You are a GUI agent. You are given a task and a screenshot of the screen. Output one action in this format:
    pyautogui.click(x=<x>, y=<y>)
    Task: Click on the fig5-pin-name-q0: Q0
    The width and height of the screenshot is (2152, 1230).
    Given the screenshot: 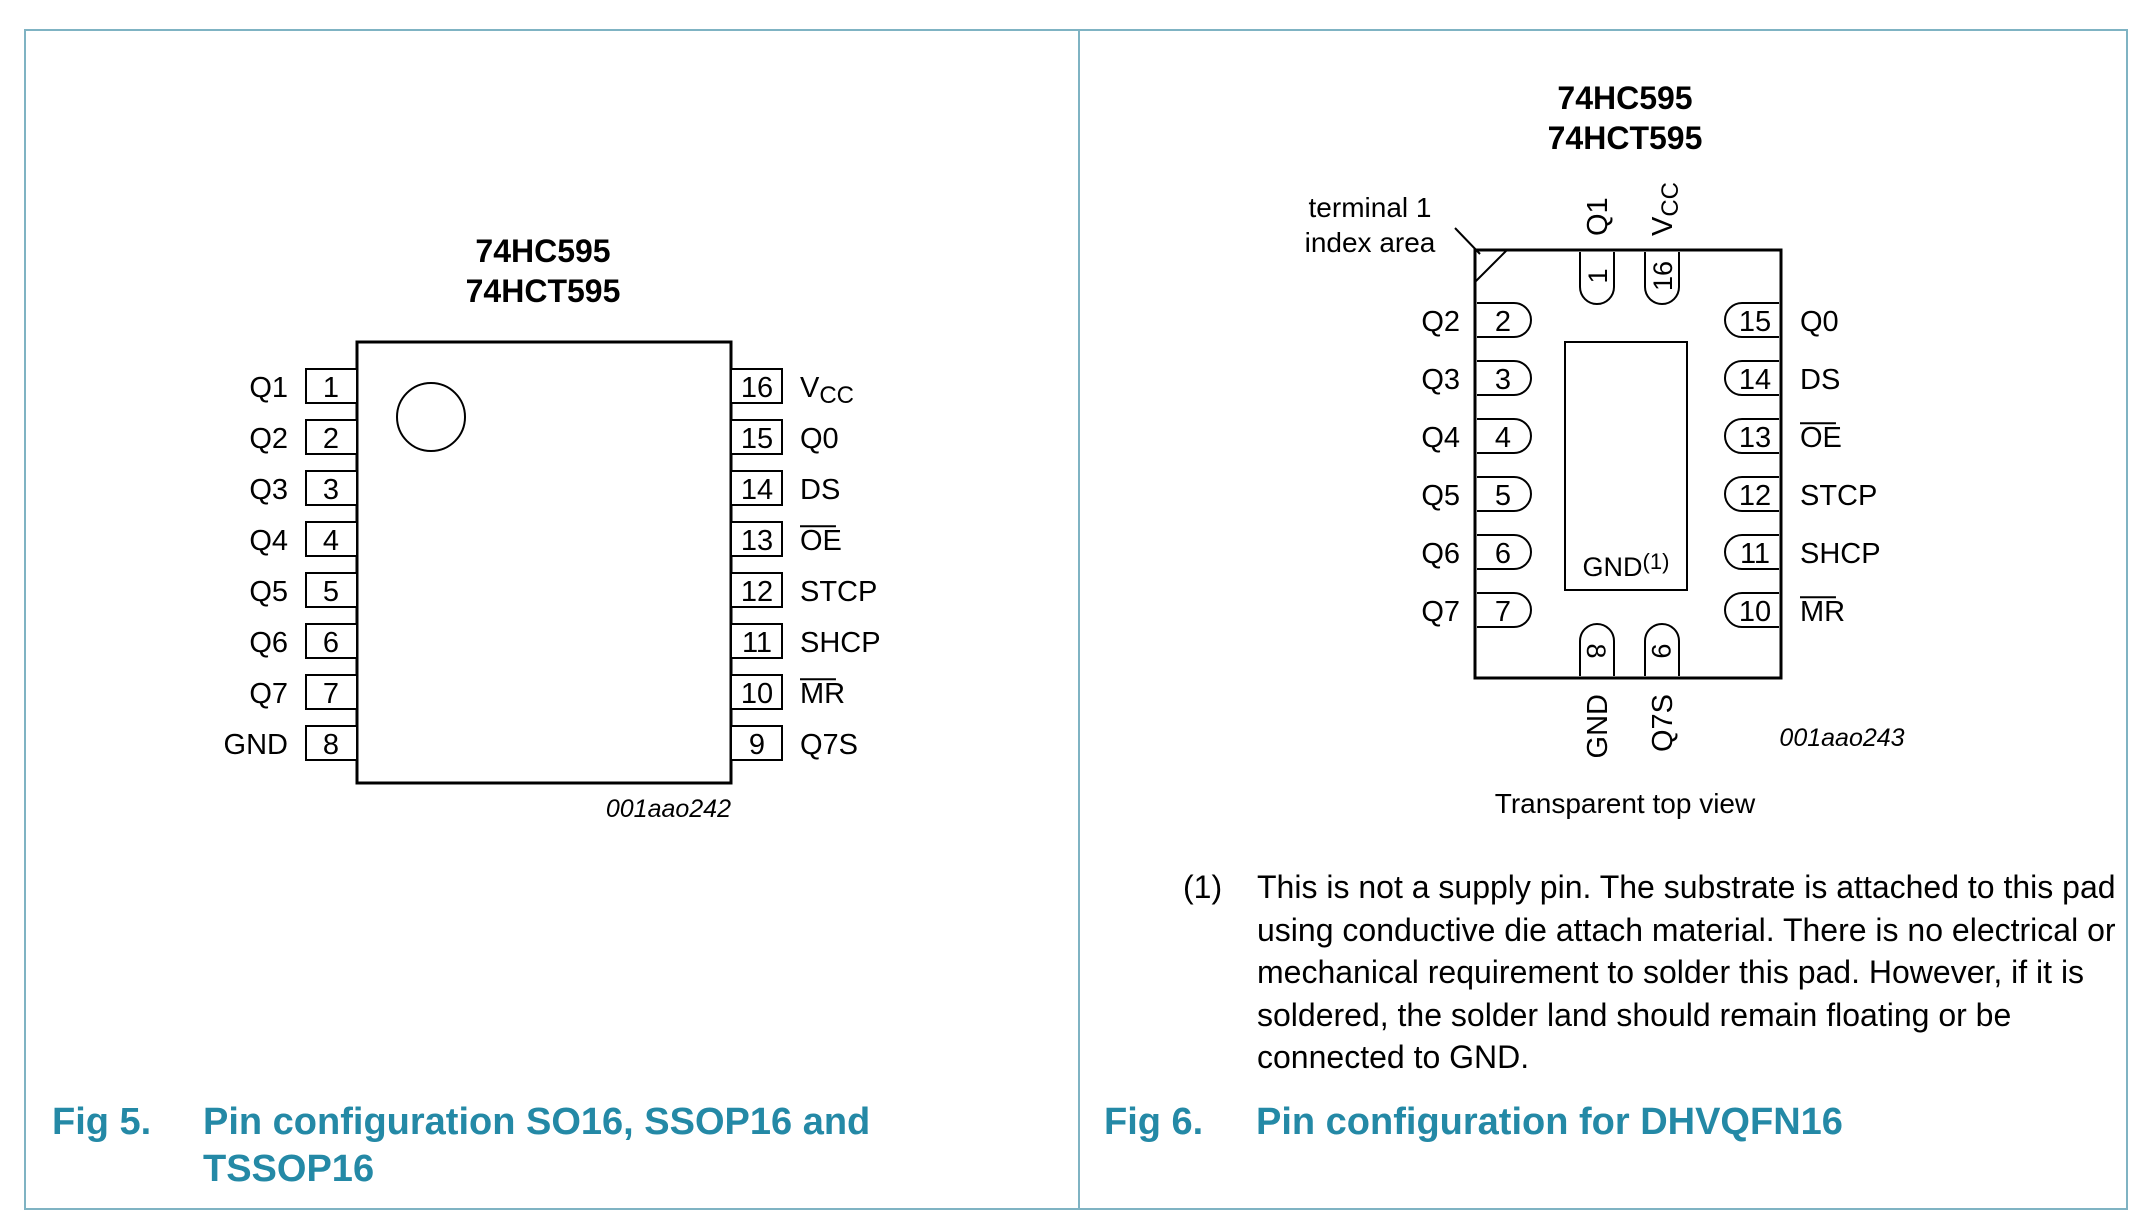 What is the action you would take?
    pyautogui.click(x=819, y=439)
    